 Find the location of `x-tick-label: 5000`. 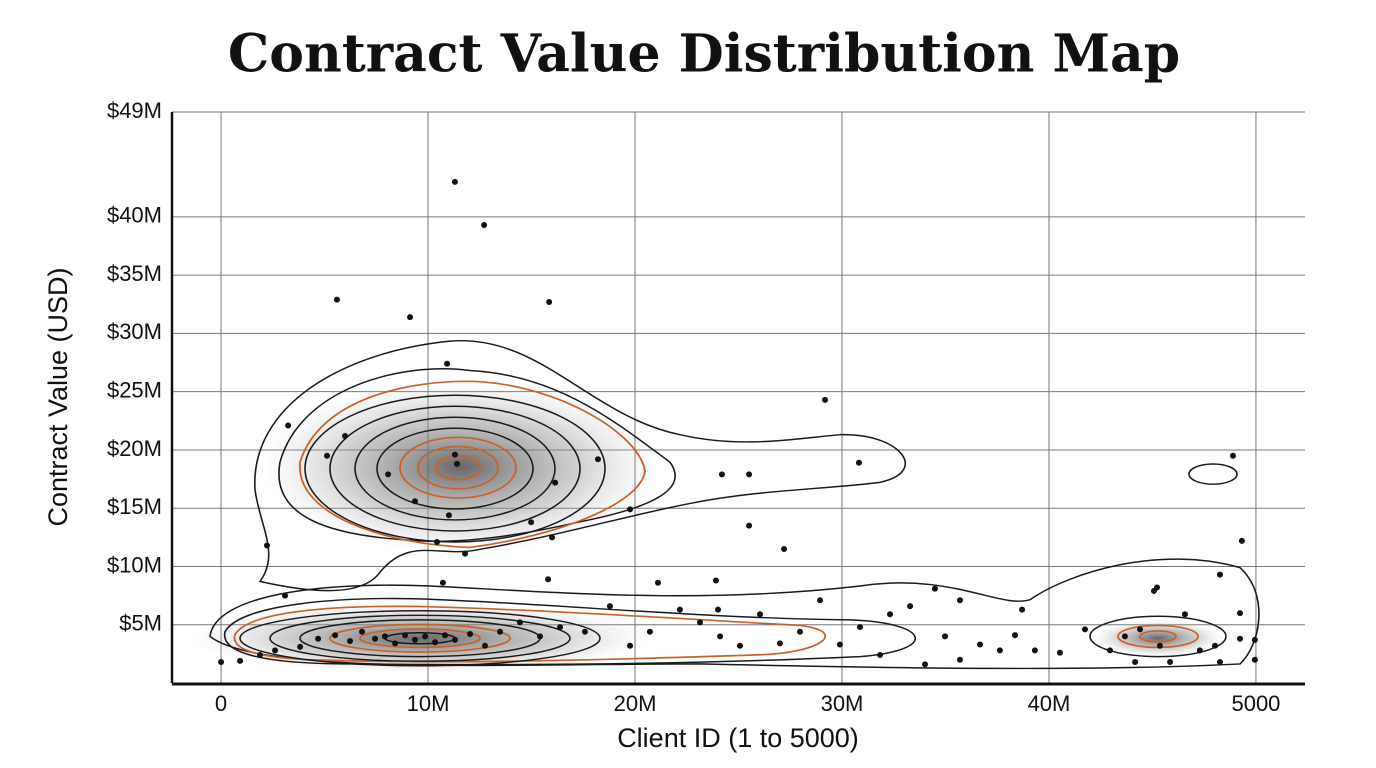

x-tick-label: 5000 is located at coordinates (1255, 703).